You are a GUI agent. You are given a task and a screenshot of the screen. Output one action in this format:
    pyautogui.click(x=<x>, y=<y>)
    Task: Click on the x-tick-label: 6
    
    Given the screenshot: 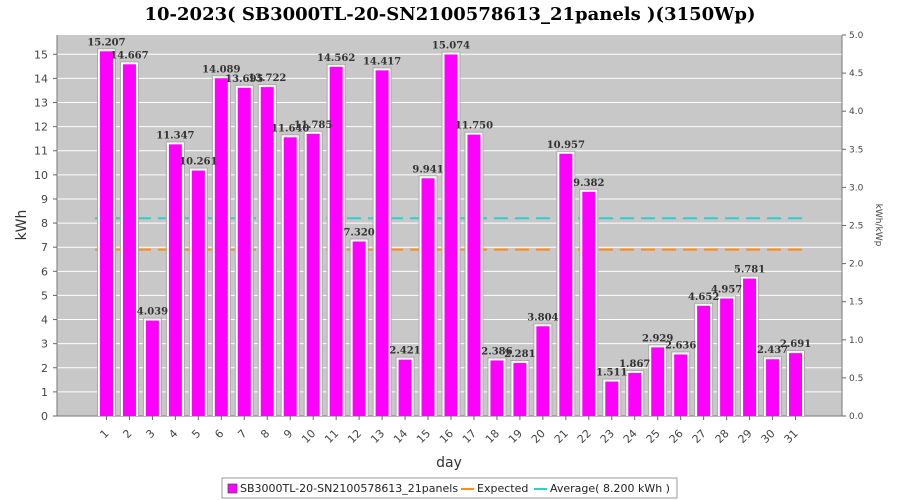 What is the action you would take?
    pyautogui.click(x=219, y=434)
    